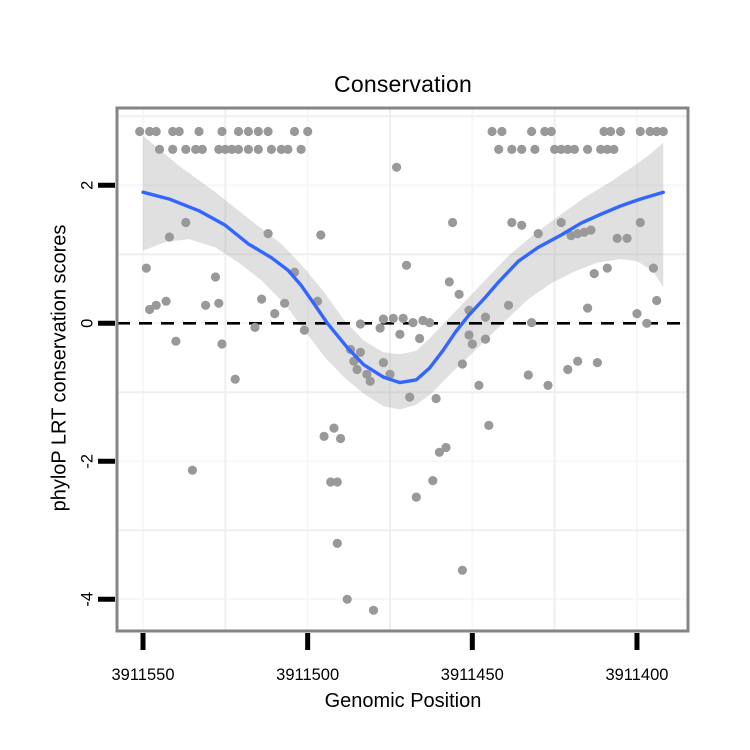 The height and width of the screenshot is (750, 750). What do you see at coordinates (143, 675) in the screenshot?
I see `x-axis-tick-label: 3911550` at bounding box center [143, 675].